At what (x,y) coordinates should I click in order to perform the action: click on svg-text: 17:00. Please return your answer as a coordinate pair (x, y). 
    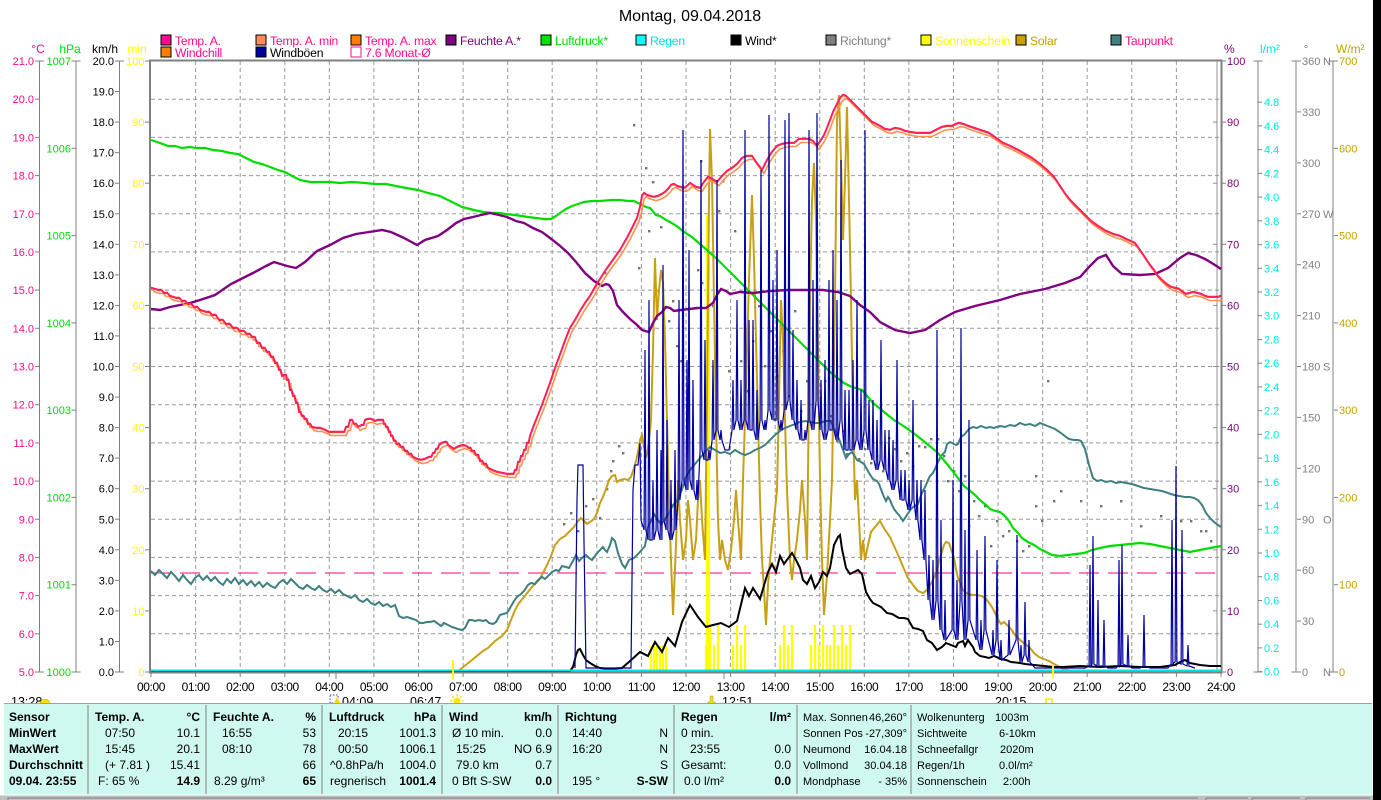
    Looking at the image, I should click on (909, 687).